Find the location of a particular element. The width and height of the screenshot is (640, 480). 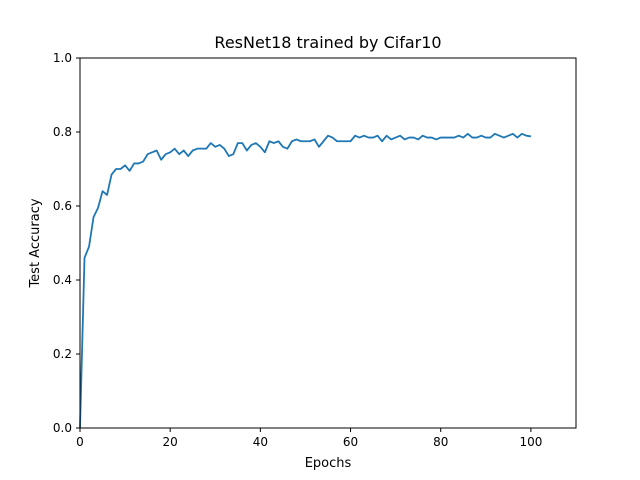

y-axis-label: Test Accuracy is located at coordinates (35, 243).